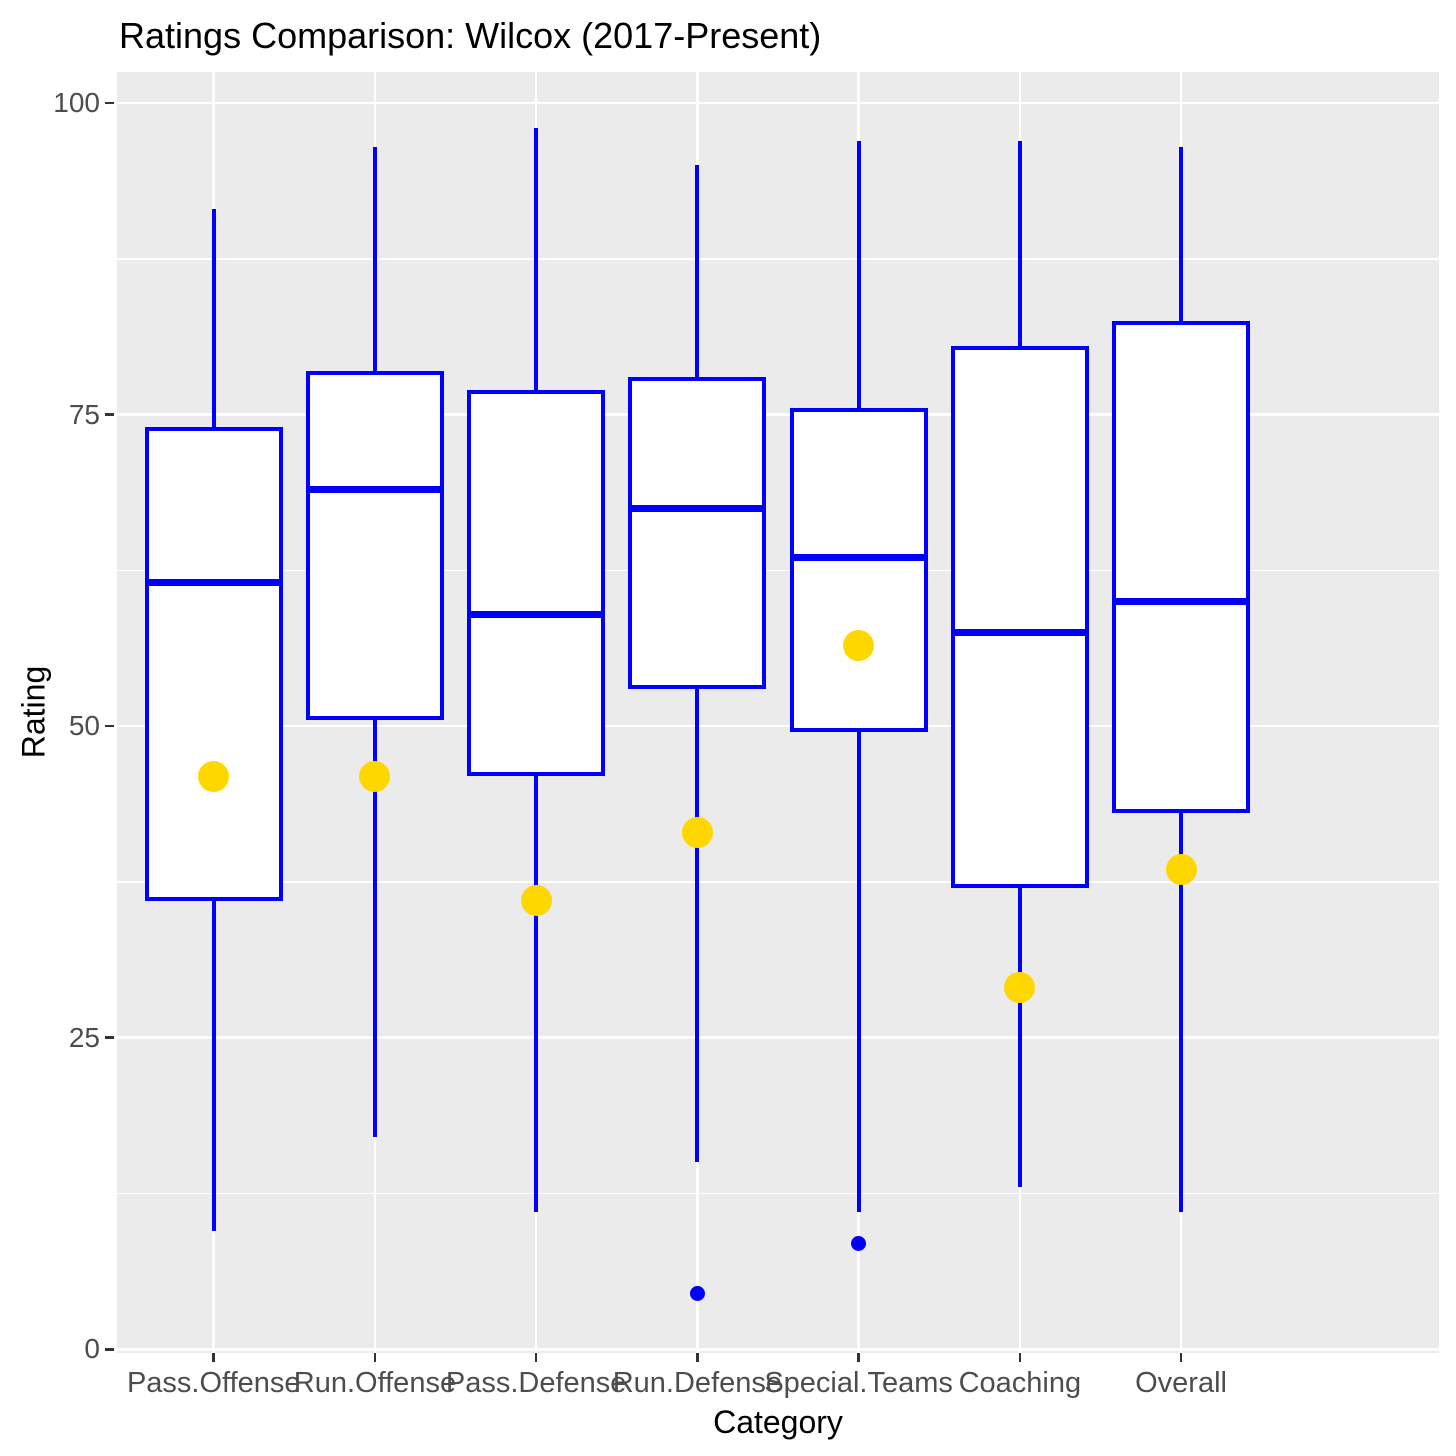 This screenshot has height=1456, width=1456. What do you see at coordinates (1181, 1383) in the screenshot?
I see `x-tick-label: Overall` at bounding box center [1181, 1383].